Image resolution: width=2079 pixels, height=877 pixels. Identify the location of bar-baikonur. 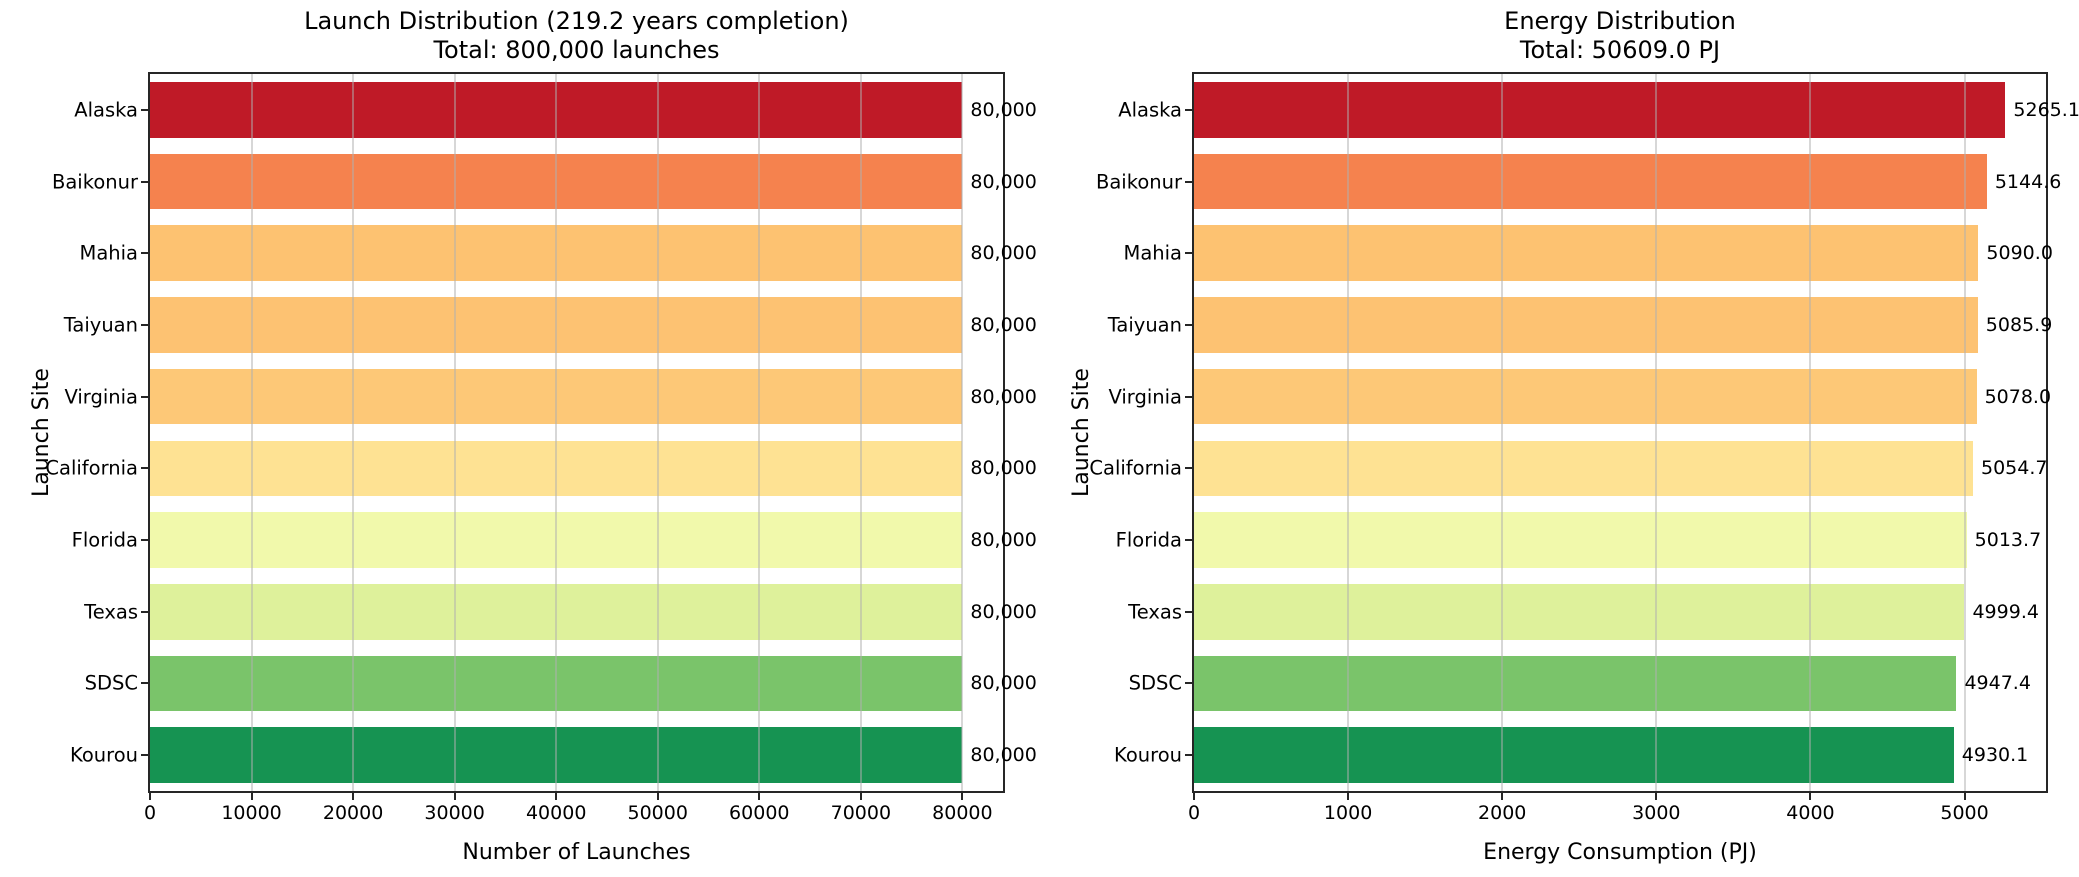
(1590, 181).